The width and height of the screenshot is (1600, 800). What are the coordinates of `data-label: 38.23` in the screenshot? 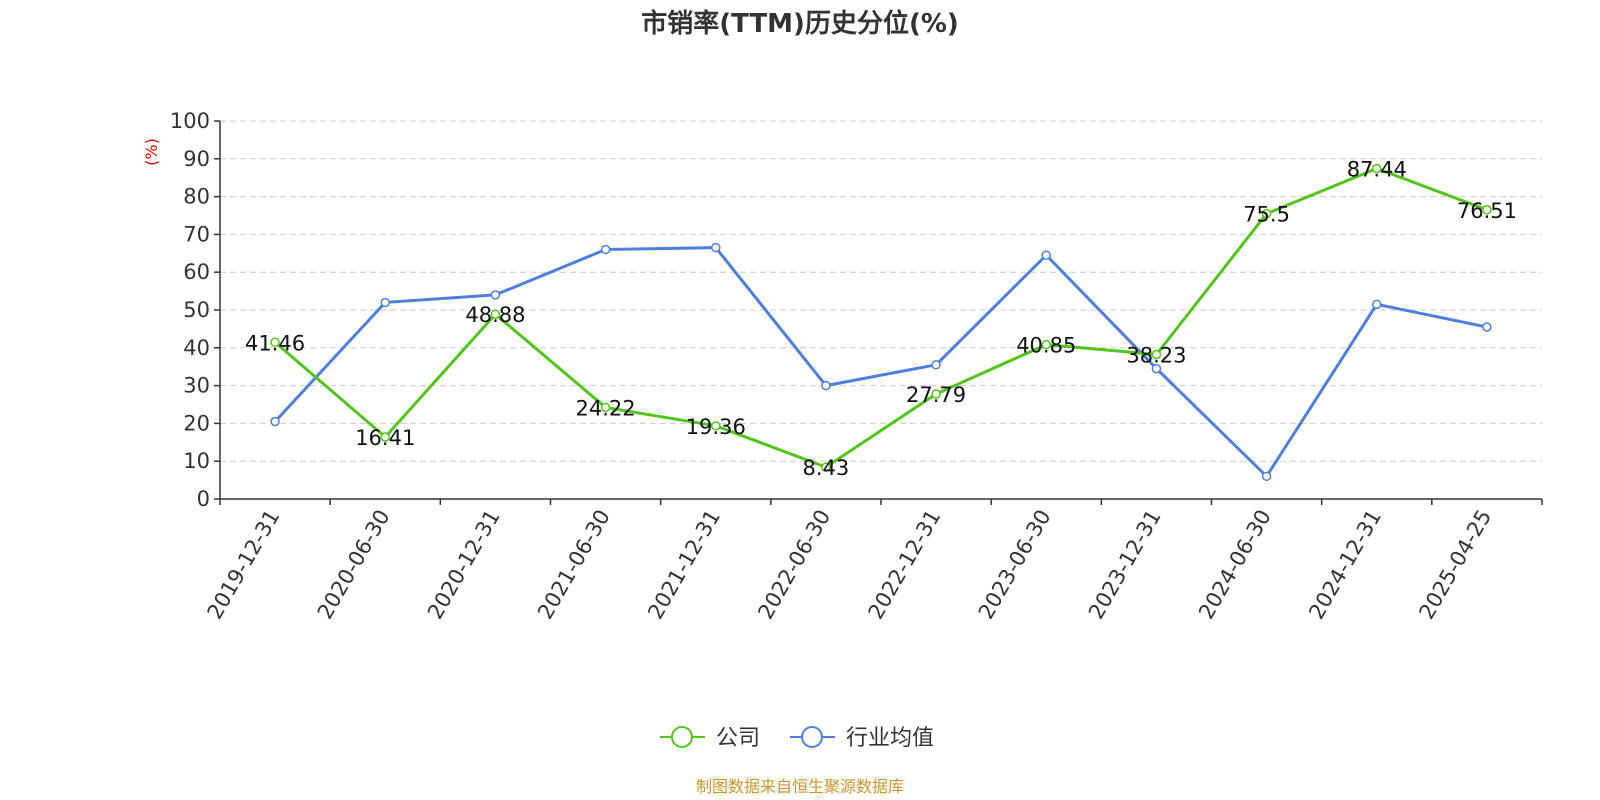 It's located at (1156, 355).